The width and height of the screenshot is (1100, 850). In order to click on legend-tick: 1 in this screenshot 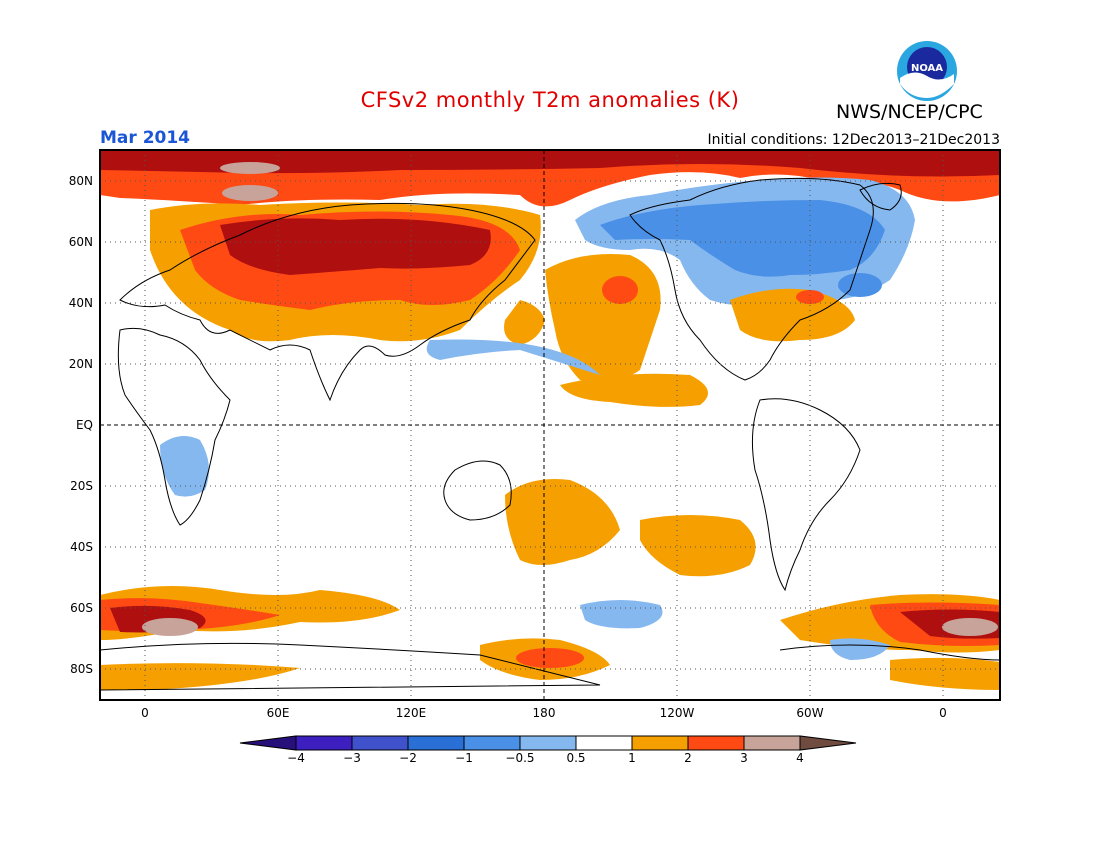, I will do `click(632, 758)`.